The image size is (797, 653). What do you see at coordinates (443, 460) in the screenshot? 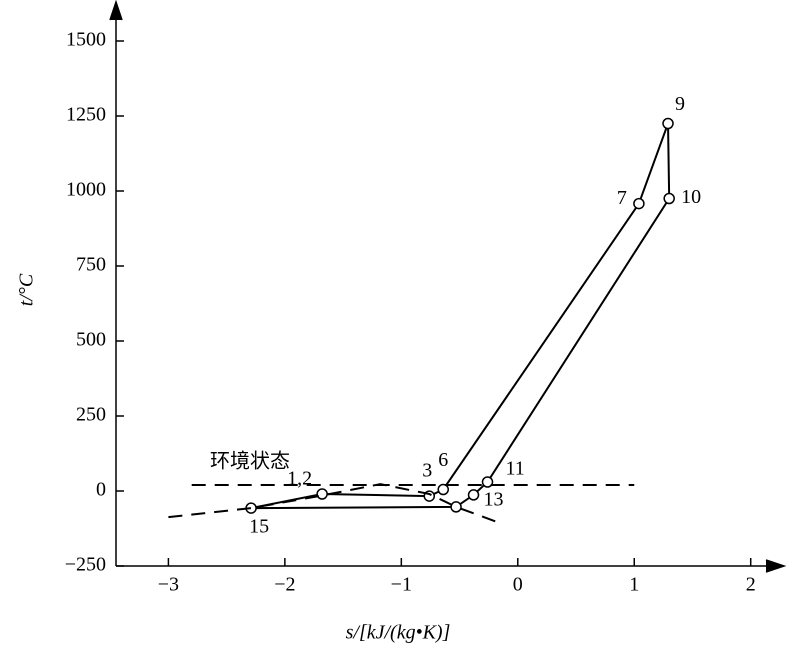
I see `point-label: 6` at bounding box center [443, 460].